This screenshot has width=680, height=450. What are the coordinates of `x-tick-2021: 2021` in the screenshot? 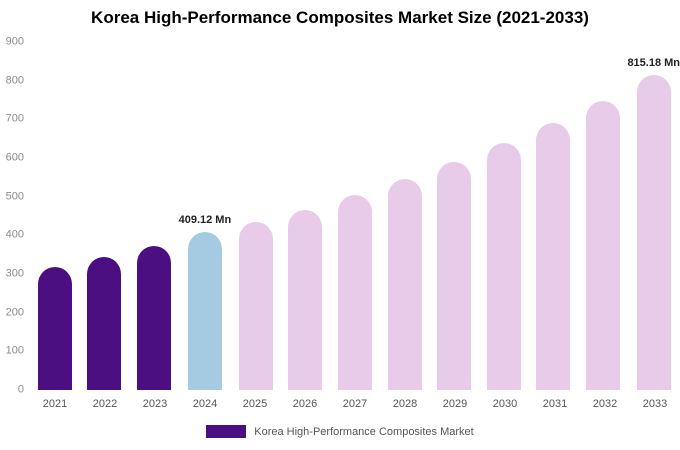 It's located at (55, 404).